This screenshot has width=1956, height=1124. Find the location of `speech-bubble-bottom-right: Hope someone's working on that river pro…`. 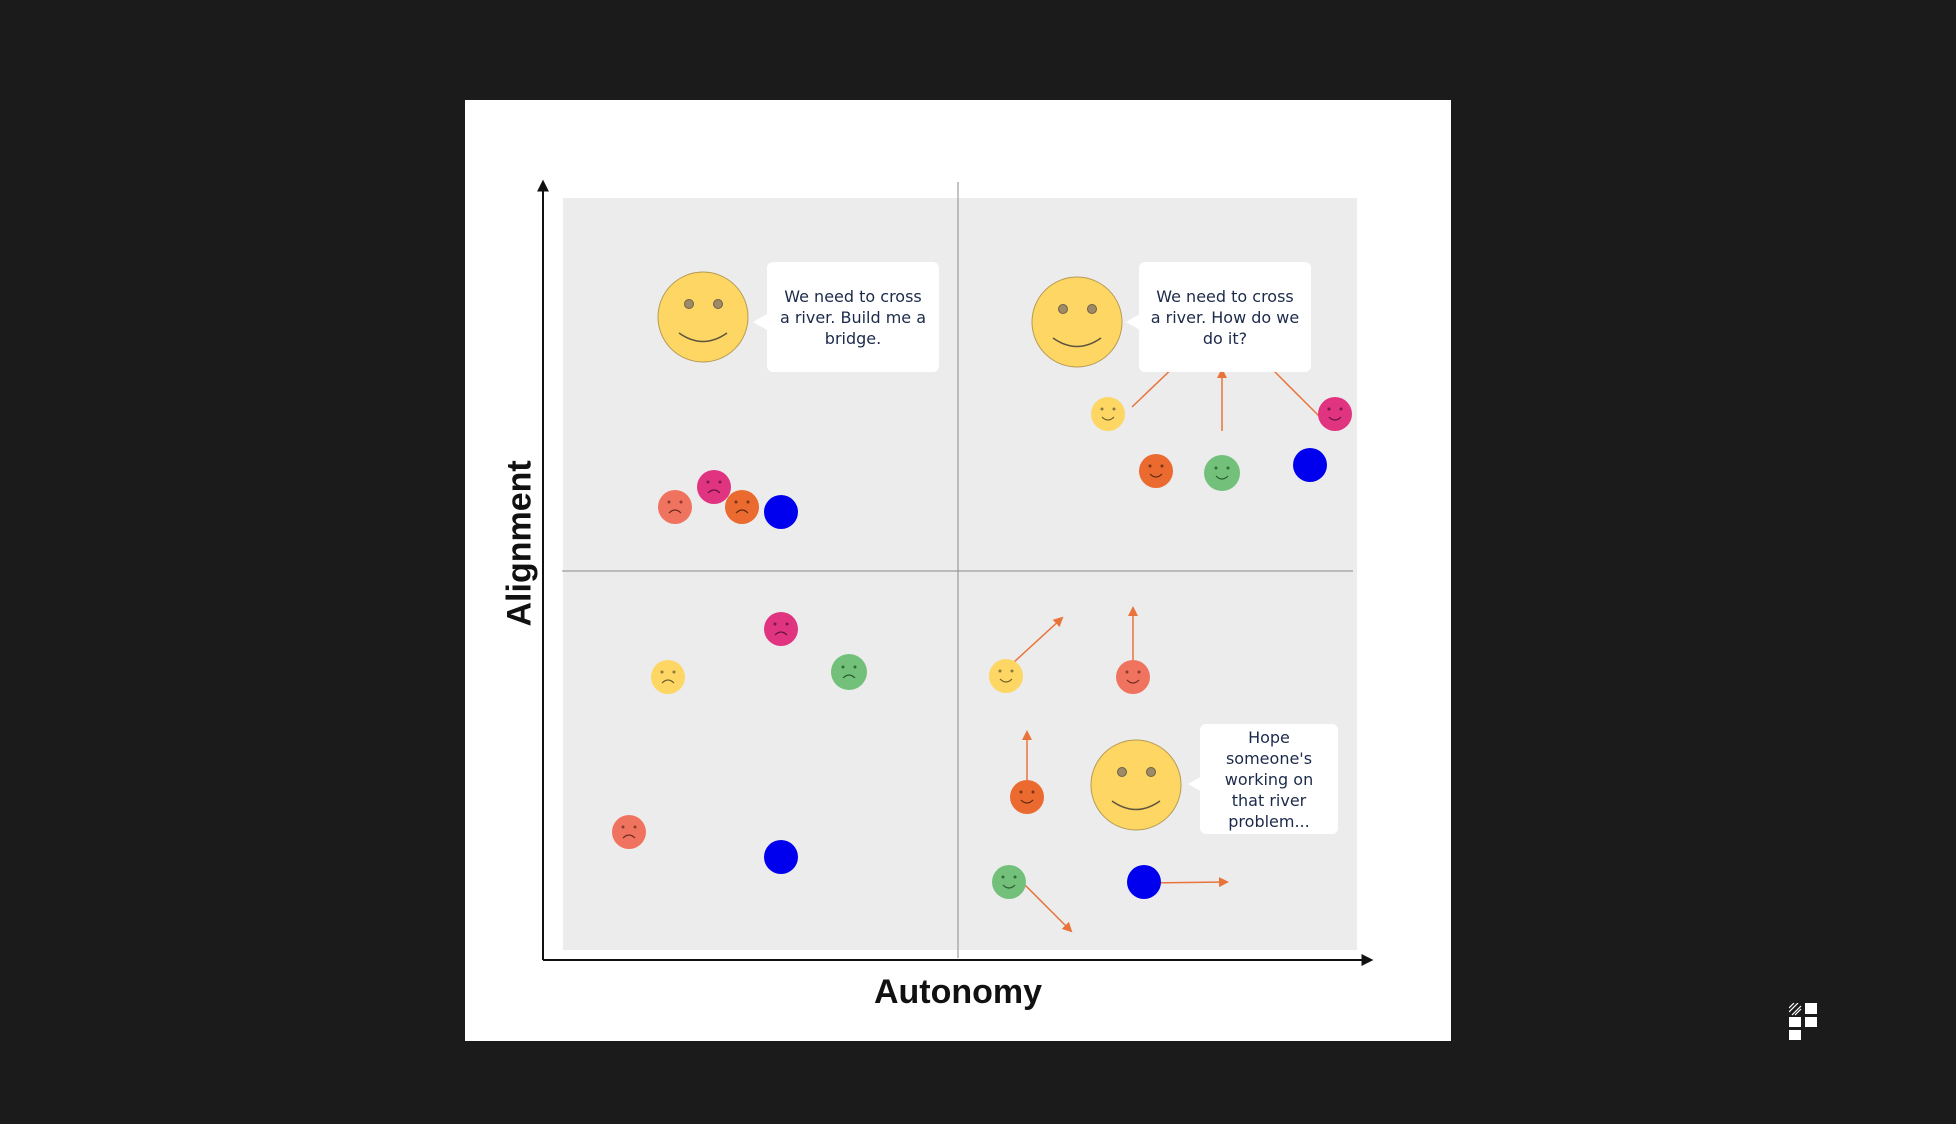

speech-bubble-bottom-right: Hope someone's working on that river pro… is located at coordinates (1269, 779).